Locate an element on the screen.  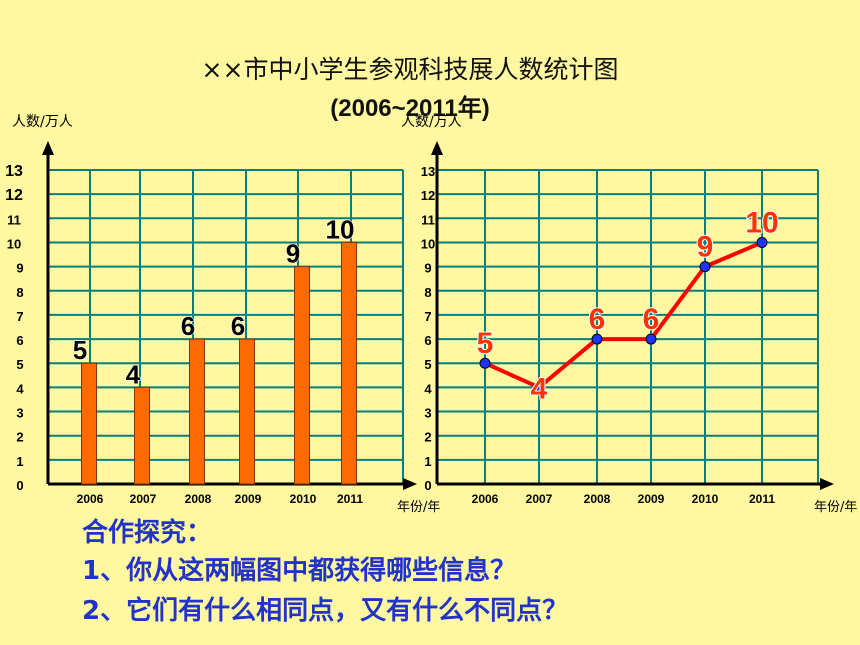
question-1: 1、你从这两幅图中都获得哪些信息？ is located at coordinates (299, 571).